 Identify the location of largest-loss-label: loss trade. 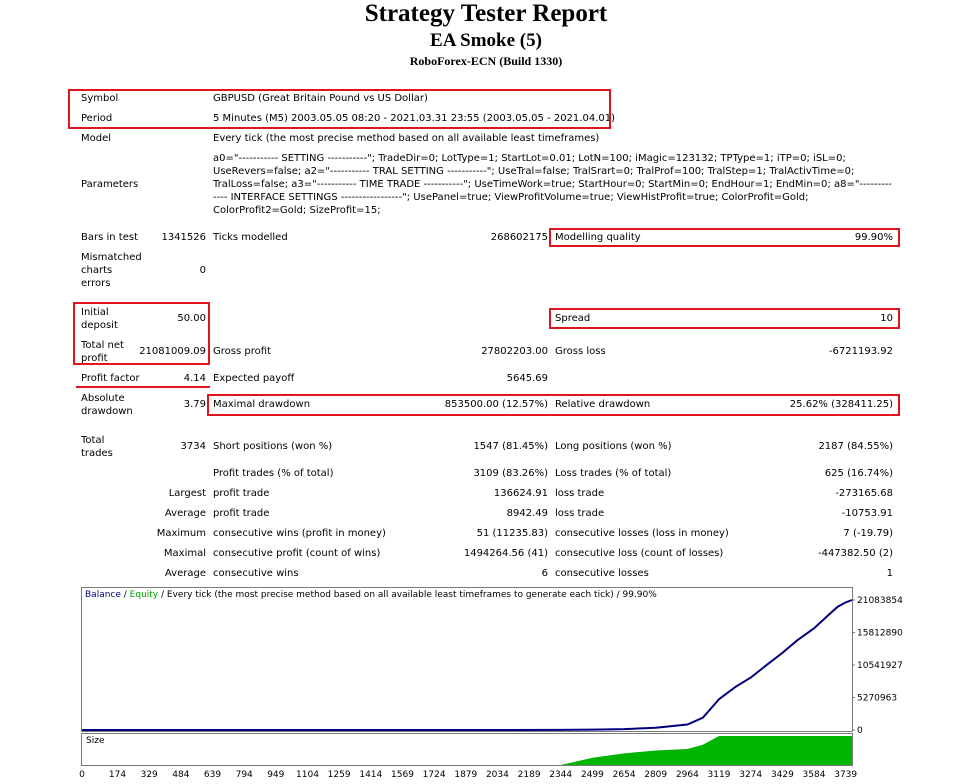
(580, 493).